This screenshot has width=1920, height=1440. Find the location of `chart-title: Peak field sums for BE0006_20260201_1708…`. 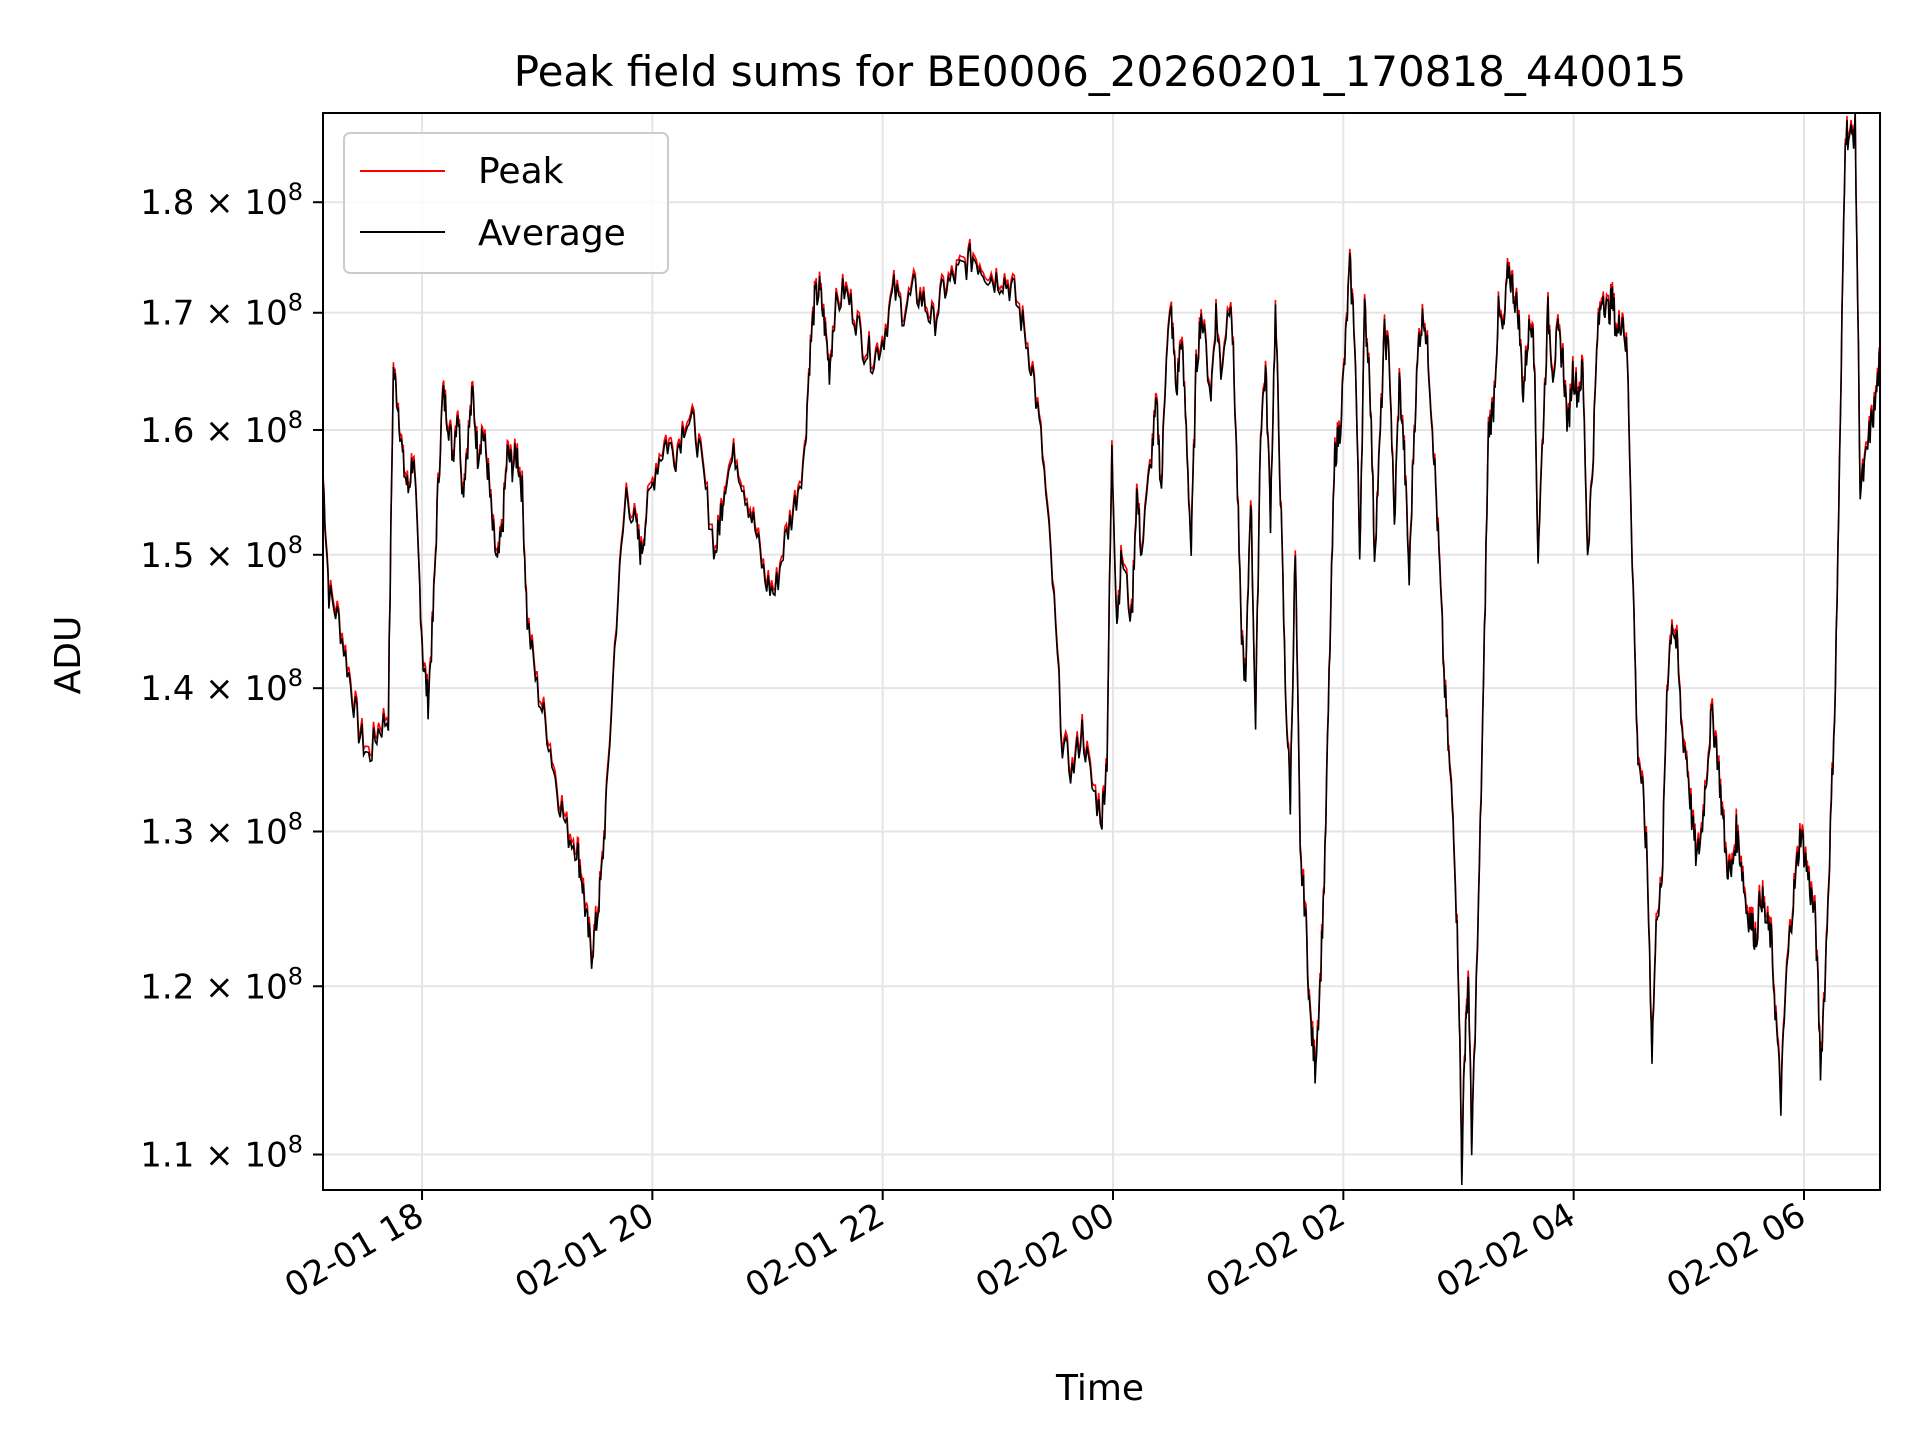

chart-title: Peak field sums for BE0006_20260201_1708… is located at coordinates (1100, 71).